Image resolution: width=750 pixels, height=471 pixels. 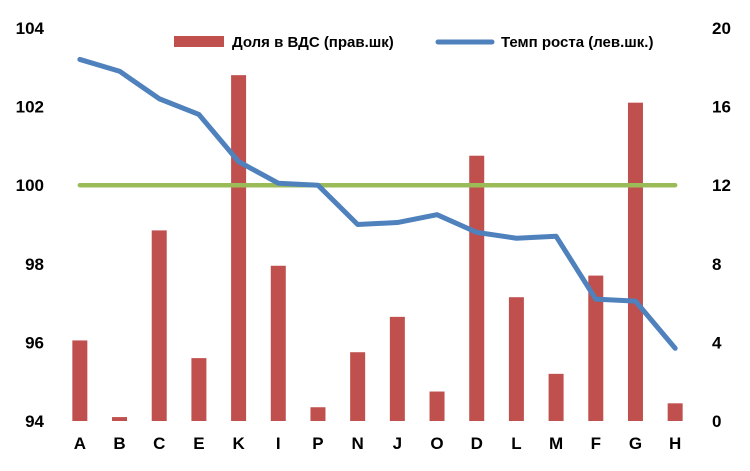 What do you see at coordinates (120, 419) in the screenshot?
I see `bar-B` at bounding box center [120, 419].